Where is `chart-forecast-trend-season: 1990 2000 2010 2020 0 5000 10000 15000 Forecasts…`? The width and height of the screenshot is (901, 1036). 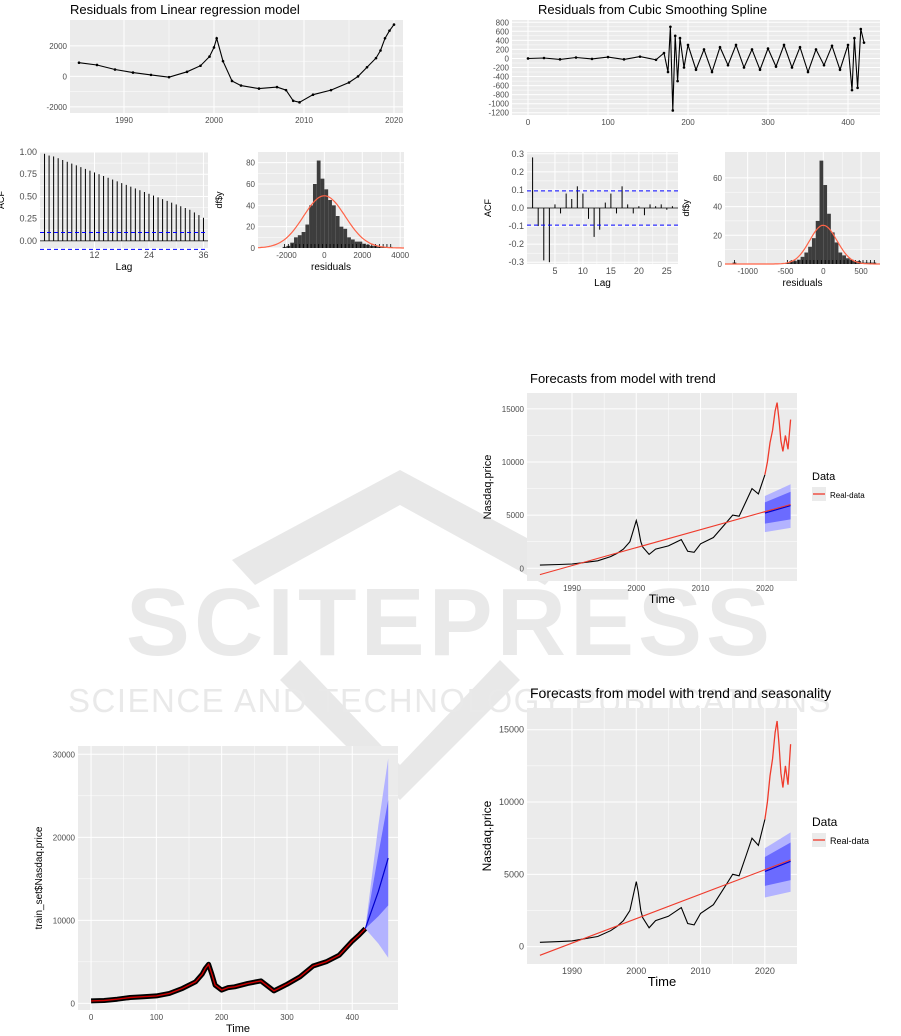
chart-forecast-trend-season: 1990 2000 2010 2020 0 5000 10000 15000 Forecasts… is located at coordinates (674, 837).